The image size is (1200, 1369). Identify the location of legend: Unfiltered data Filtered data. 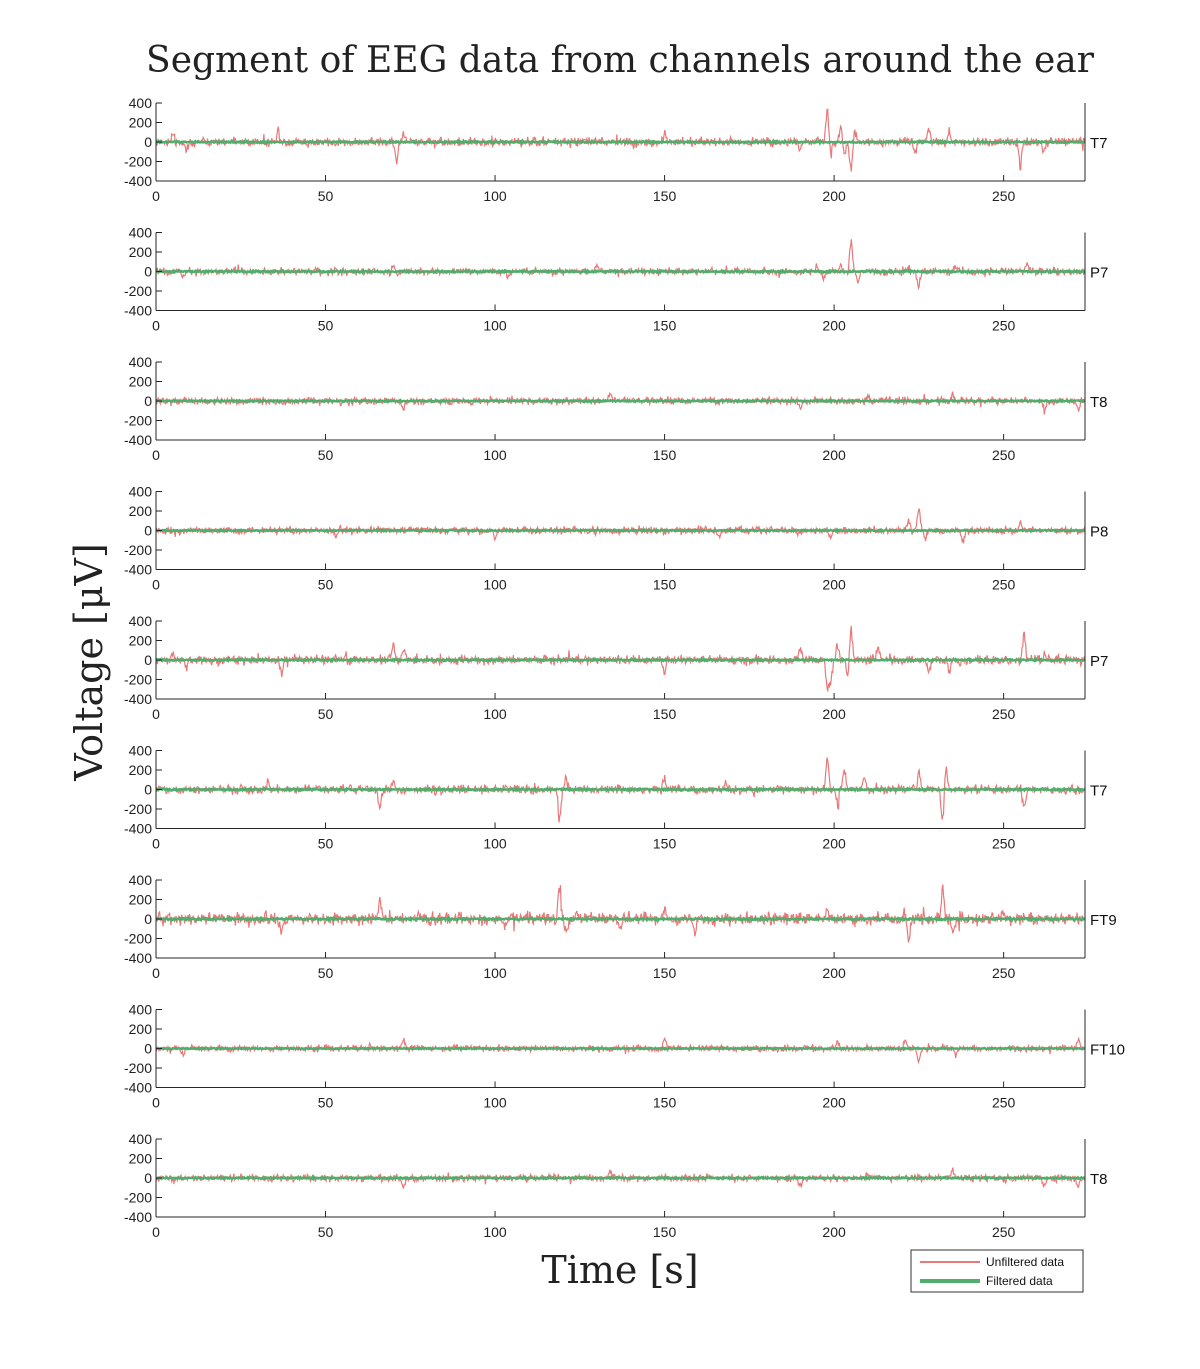
(997, 1271).